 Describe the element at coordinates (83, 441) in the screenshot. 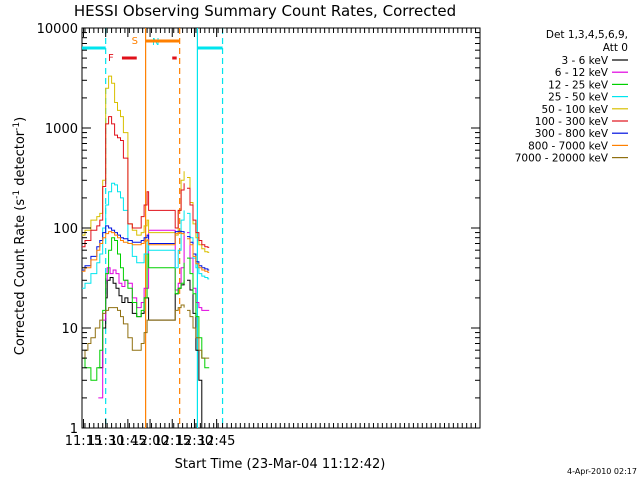

I see `x-tick-label: 11:15` at that location.